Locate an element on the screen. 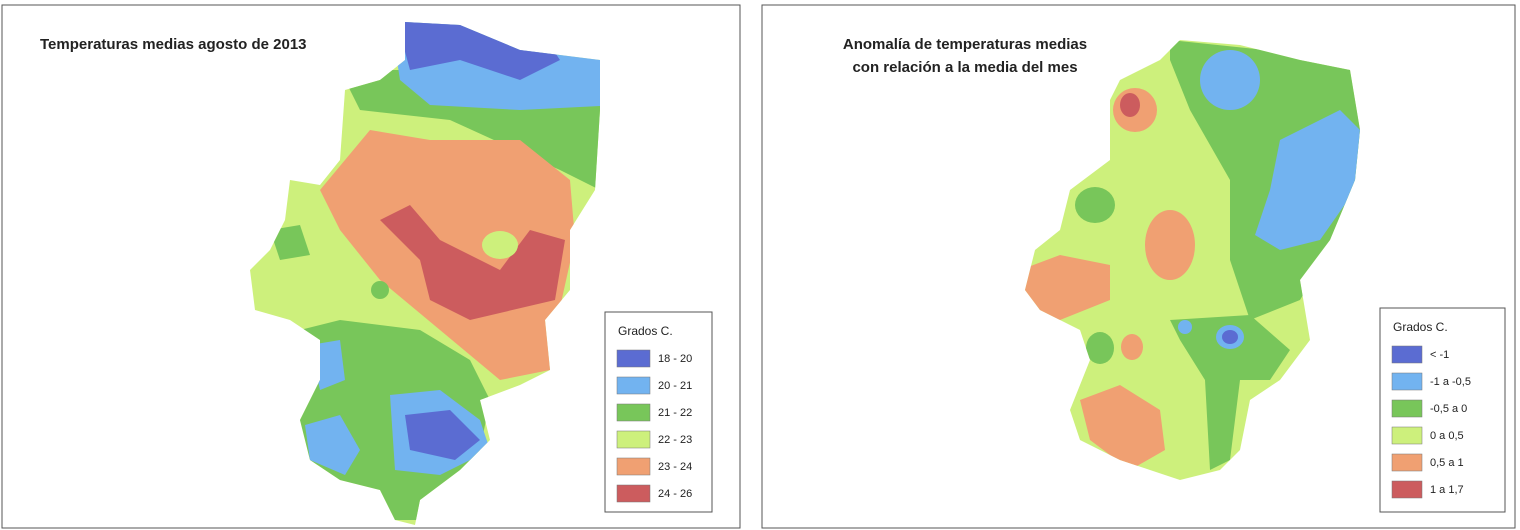 The width and height of the screenshot is (1520, 530). legend-label: 21 - 22 is located at coordinates (675, 413).